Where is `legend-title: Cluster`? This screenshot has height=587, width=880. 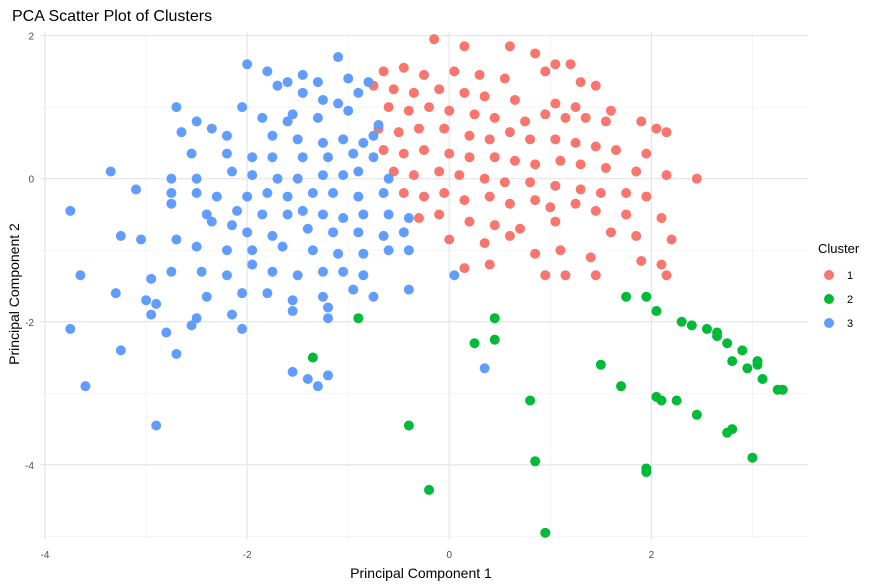 legend-title: Cluster is located at coordinates (839, 248).